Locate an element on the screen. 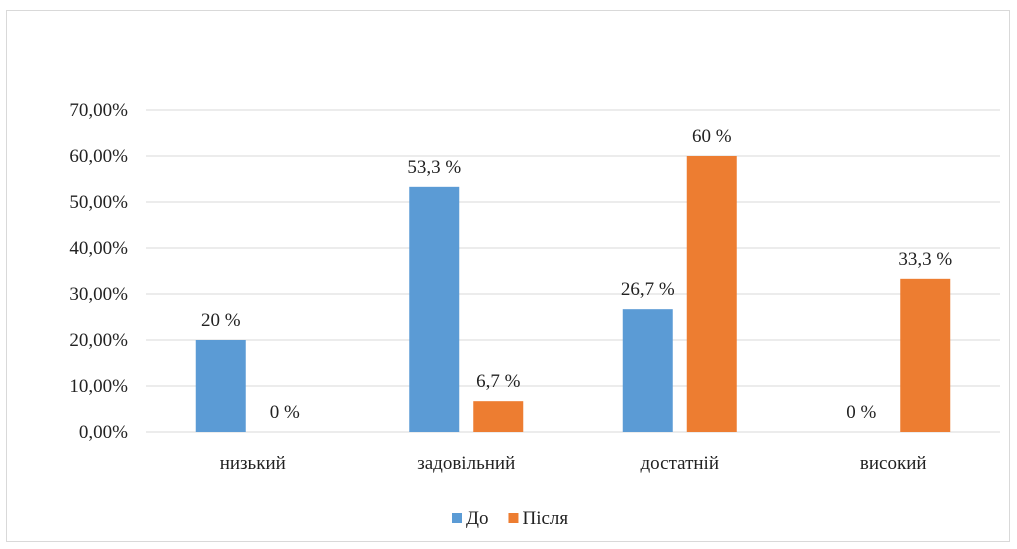  y-tick-label: 40,00% is located at coordinates (98, 248).